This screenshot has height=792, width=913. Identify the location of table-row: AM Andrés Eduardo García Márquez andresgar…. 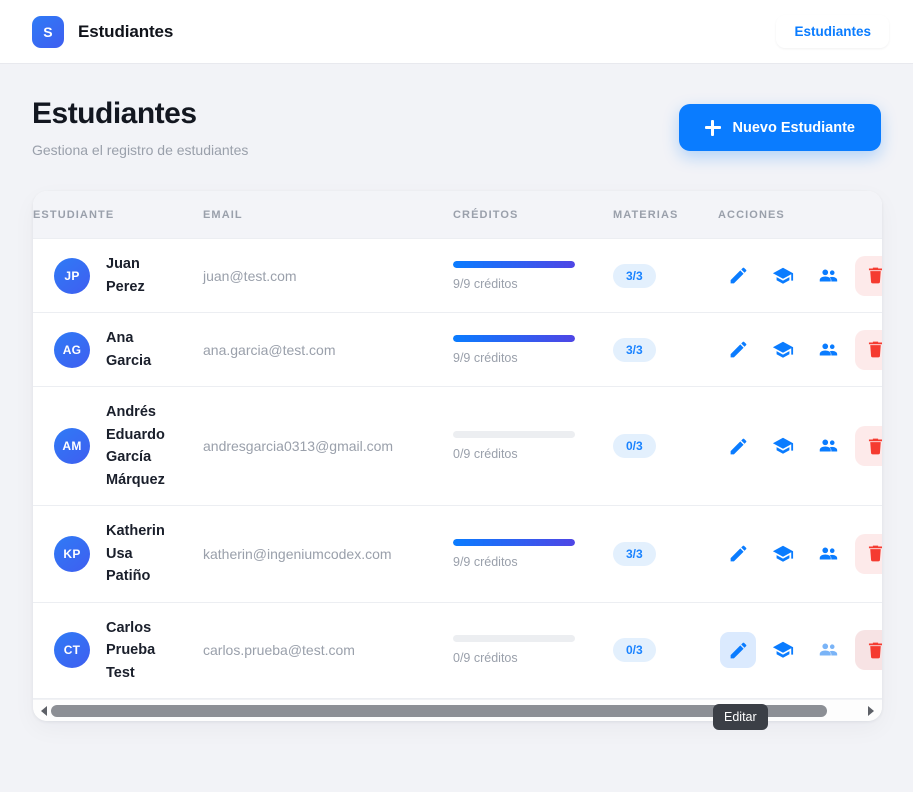
(457, 446).